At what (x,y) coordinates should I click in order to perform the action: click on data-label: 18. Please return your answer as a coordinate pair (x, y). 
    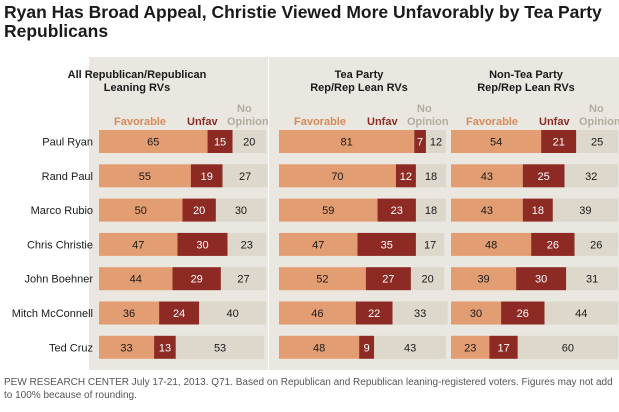
    Looking at the image, I should click on (431, 177).